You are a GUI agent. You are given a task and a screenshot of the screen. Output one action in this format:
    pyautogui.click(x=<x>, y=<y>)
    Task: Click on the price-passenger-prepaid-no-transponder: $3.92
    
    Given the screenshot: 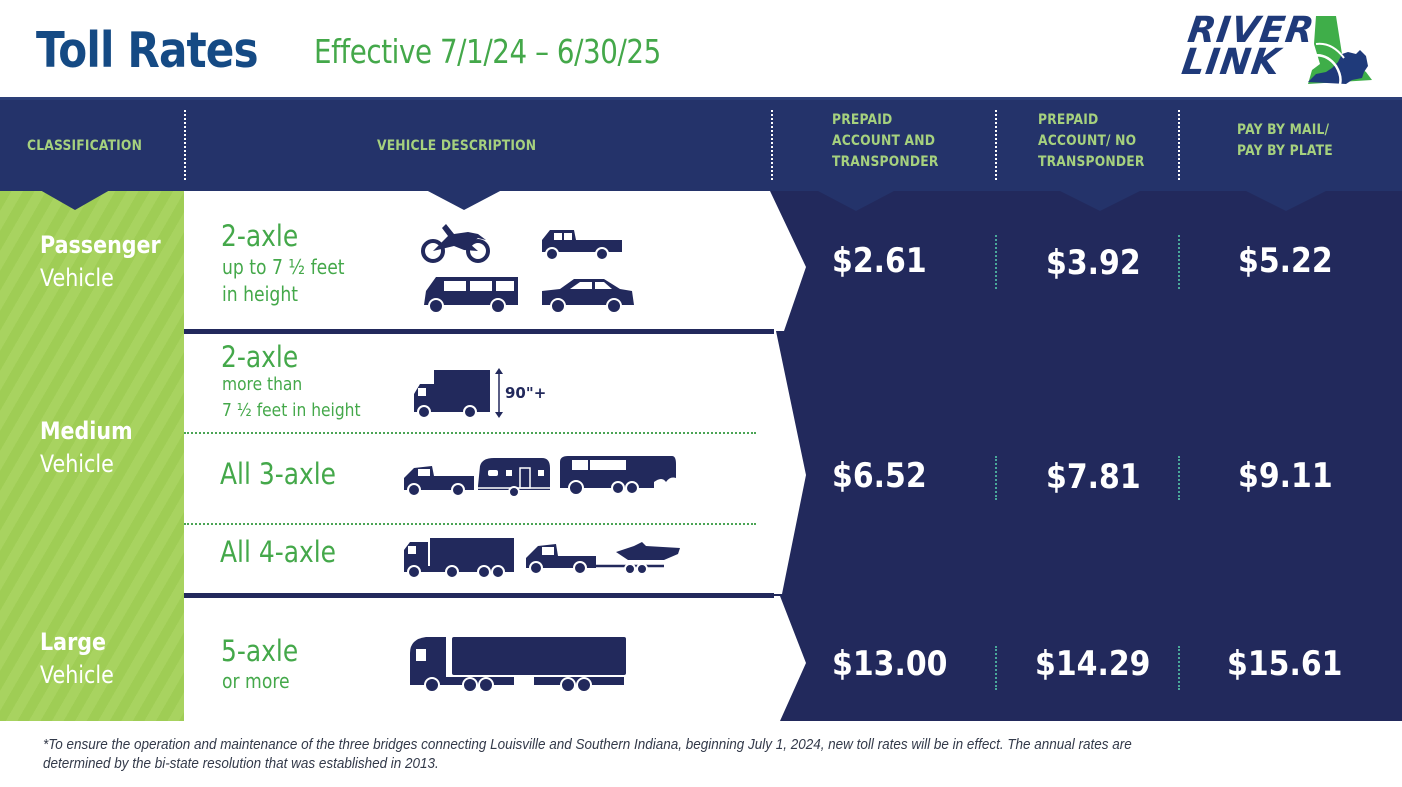 What is the action you would take?
    pyautogui.click(x=1093, y=263)
    